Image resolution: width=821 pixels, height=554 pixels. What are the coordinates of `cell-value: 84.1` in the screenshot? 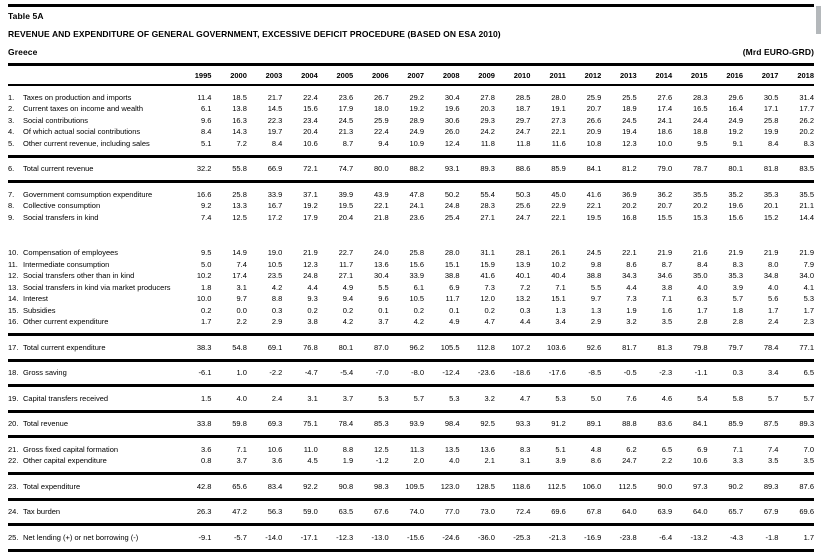 It's located at (700, 423).